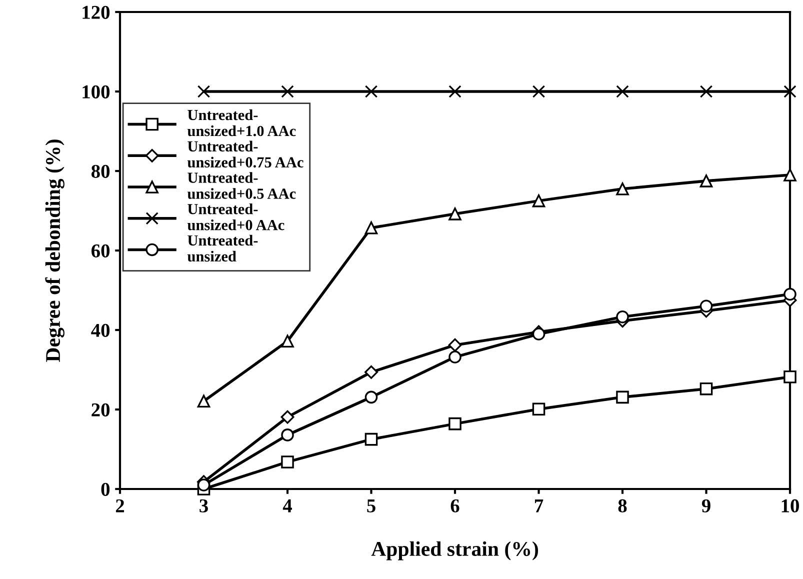 Image resolution: width=803 pixels, height=579 pixels. What do you see at coordinates (120, 505) in the screenshot?
I see `x-tick-label: 2` at bounding box center [120, 505].